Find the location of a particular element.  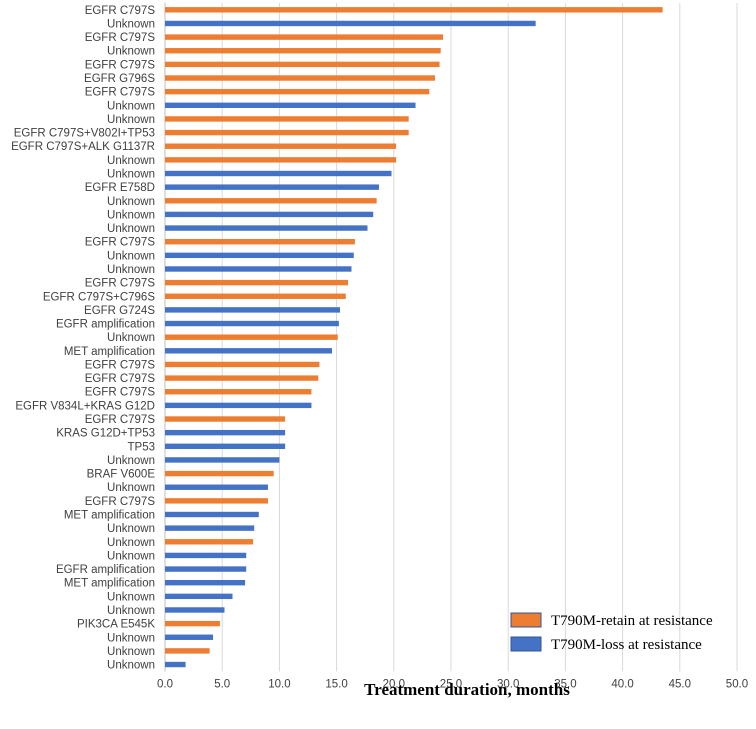

x-tick-label: 35.0 is located at coordinates (565, 684).